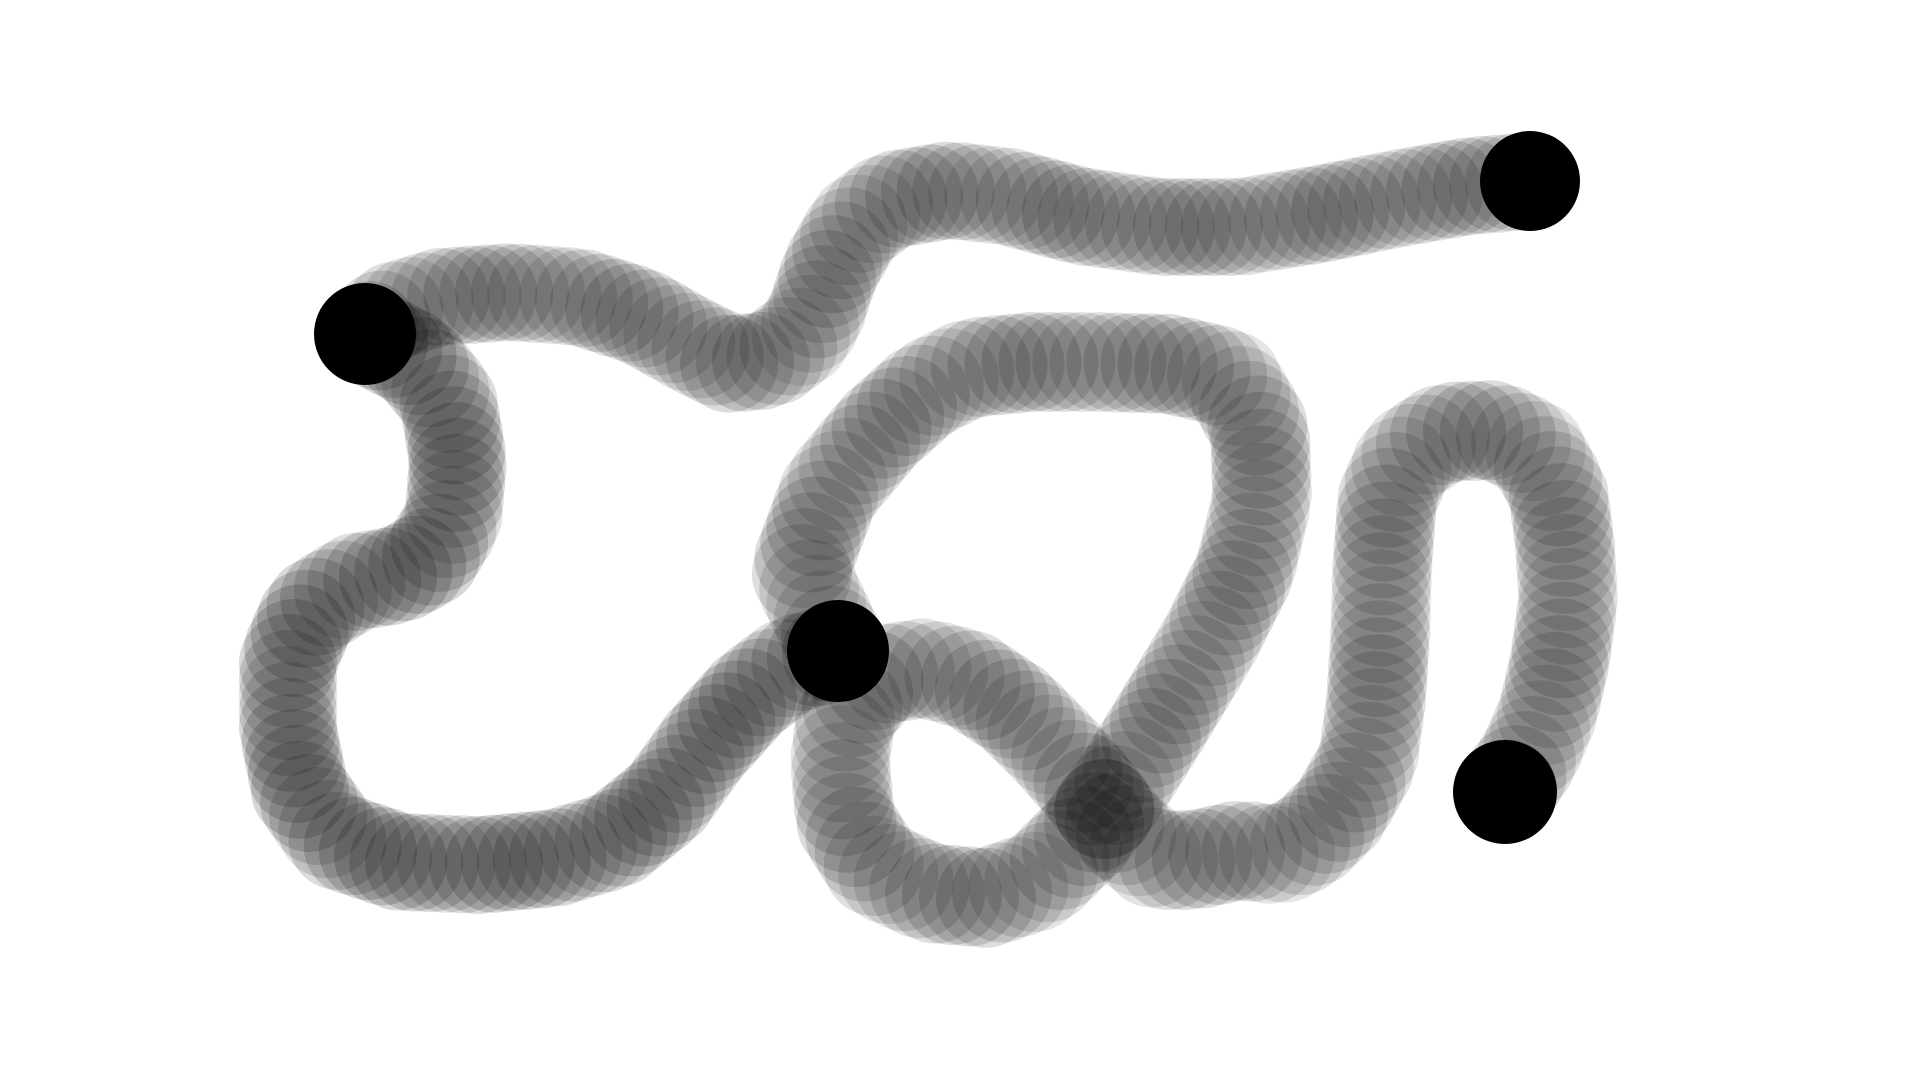 This screenshot has width=1920, height=1080. I want to click on middle-stroke-end-dot, so click(838, 651).